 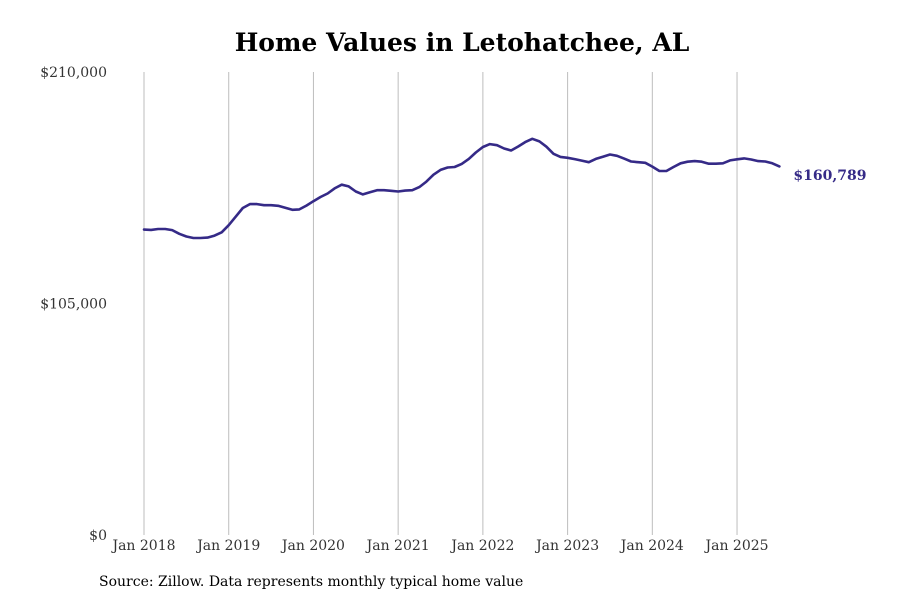 I want to click on x-tick-label-2018-01: Jan 2018, so click(x=142, y=546).